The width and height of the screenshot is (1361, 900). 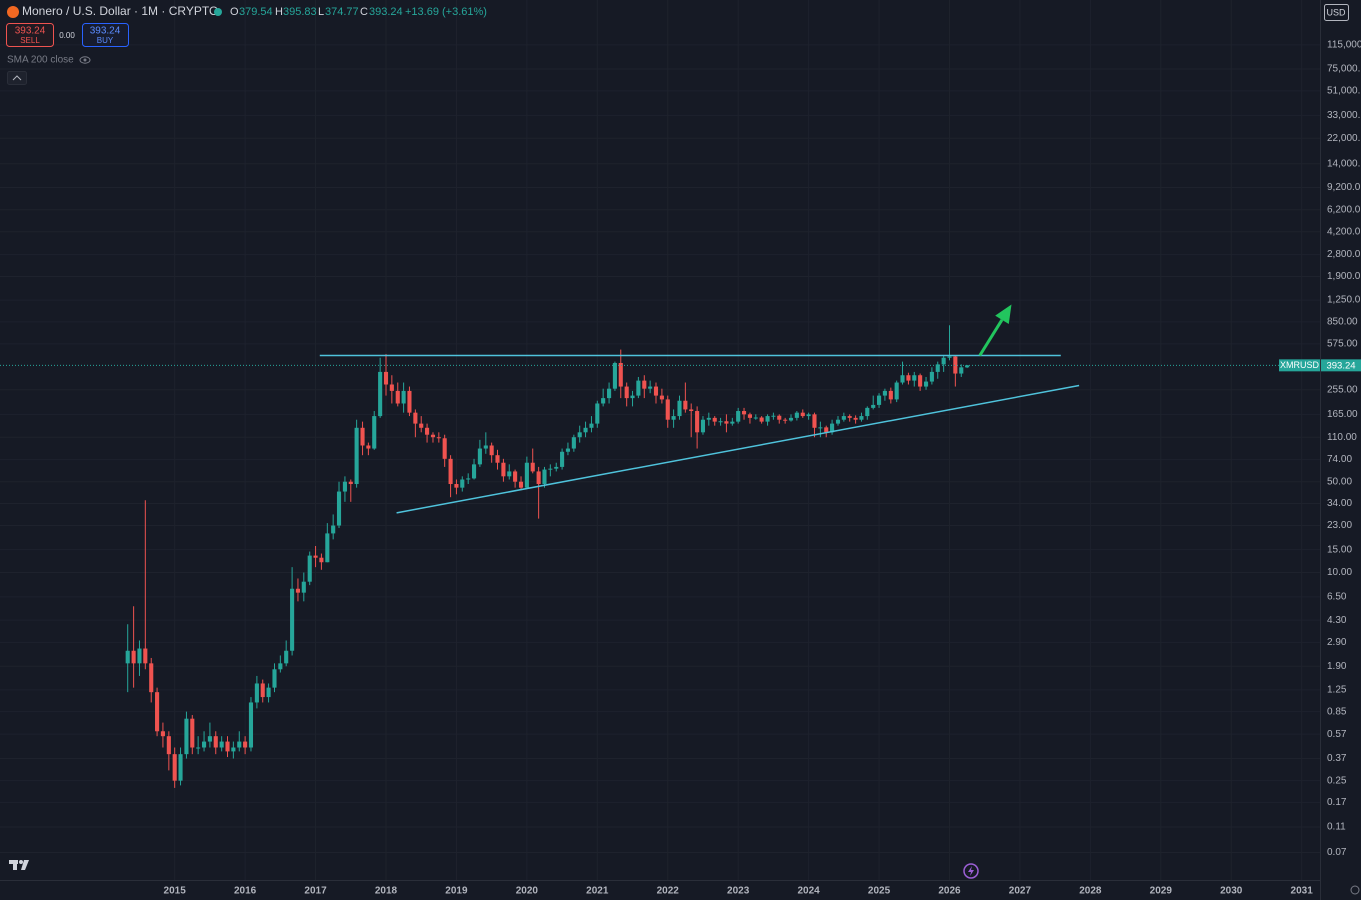 I want to click on y-tick-label: 0.37, so click(x=1337, y=758).